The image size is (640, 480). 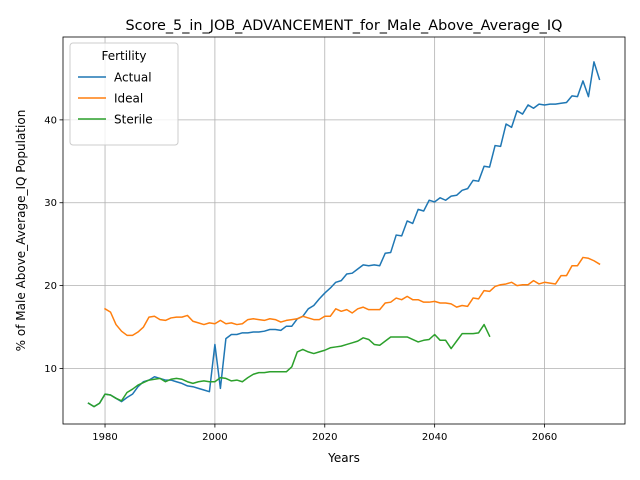 What do you see at coordinates (133, 78) in the screenshot?
I see `legend-label-actual: Actual` at bounding box center [133, 78].